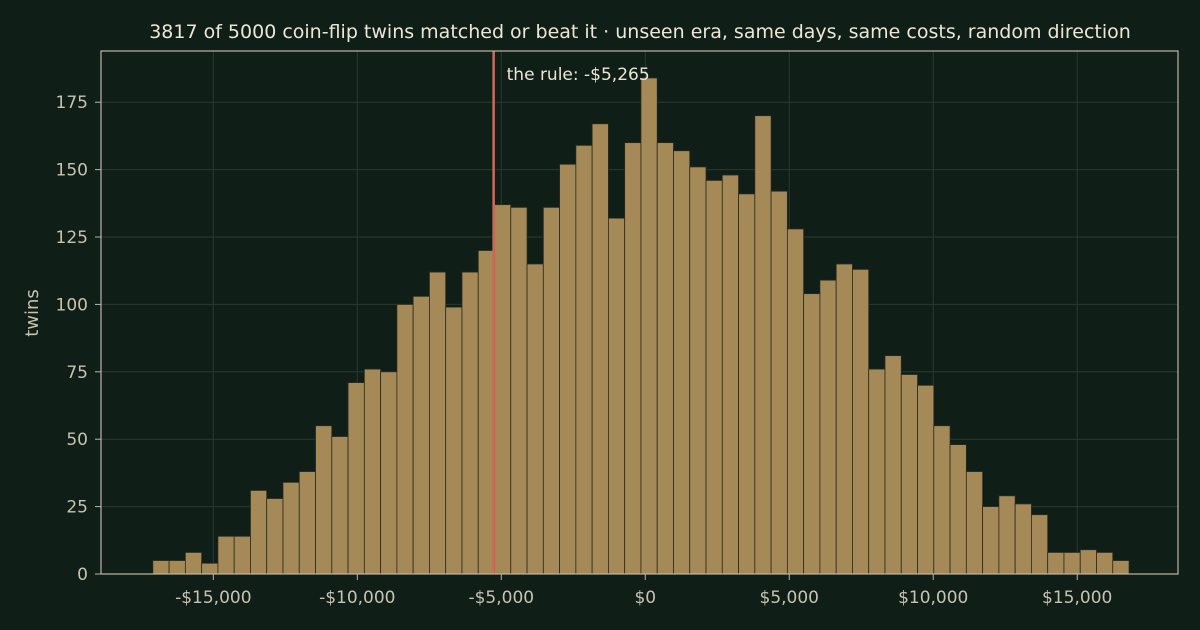 The width and height of the screenshot is (1200, 630). Describe the element at coordinates (72, 305) in the screenshot. I see `y-tick-label: 100` at that location.